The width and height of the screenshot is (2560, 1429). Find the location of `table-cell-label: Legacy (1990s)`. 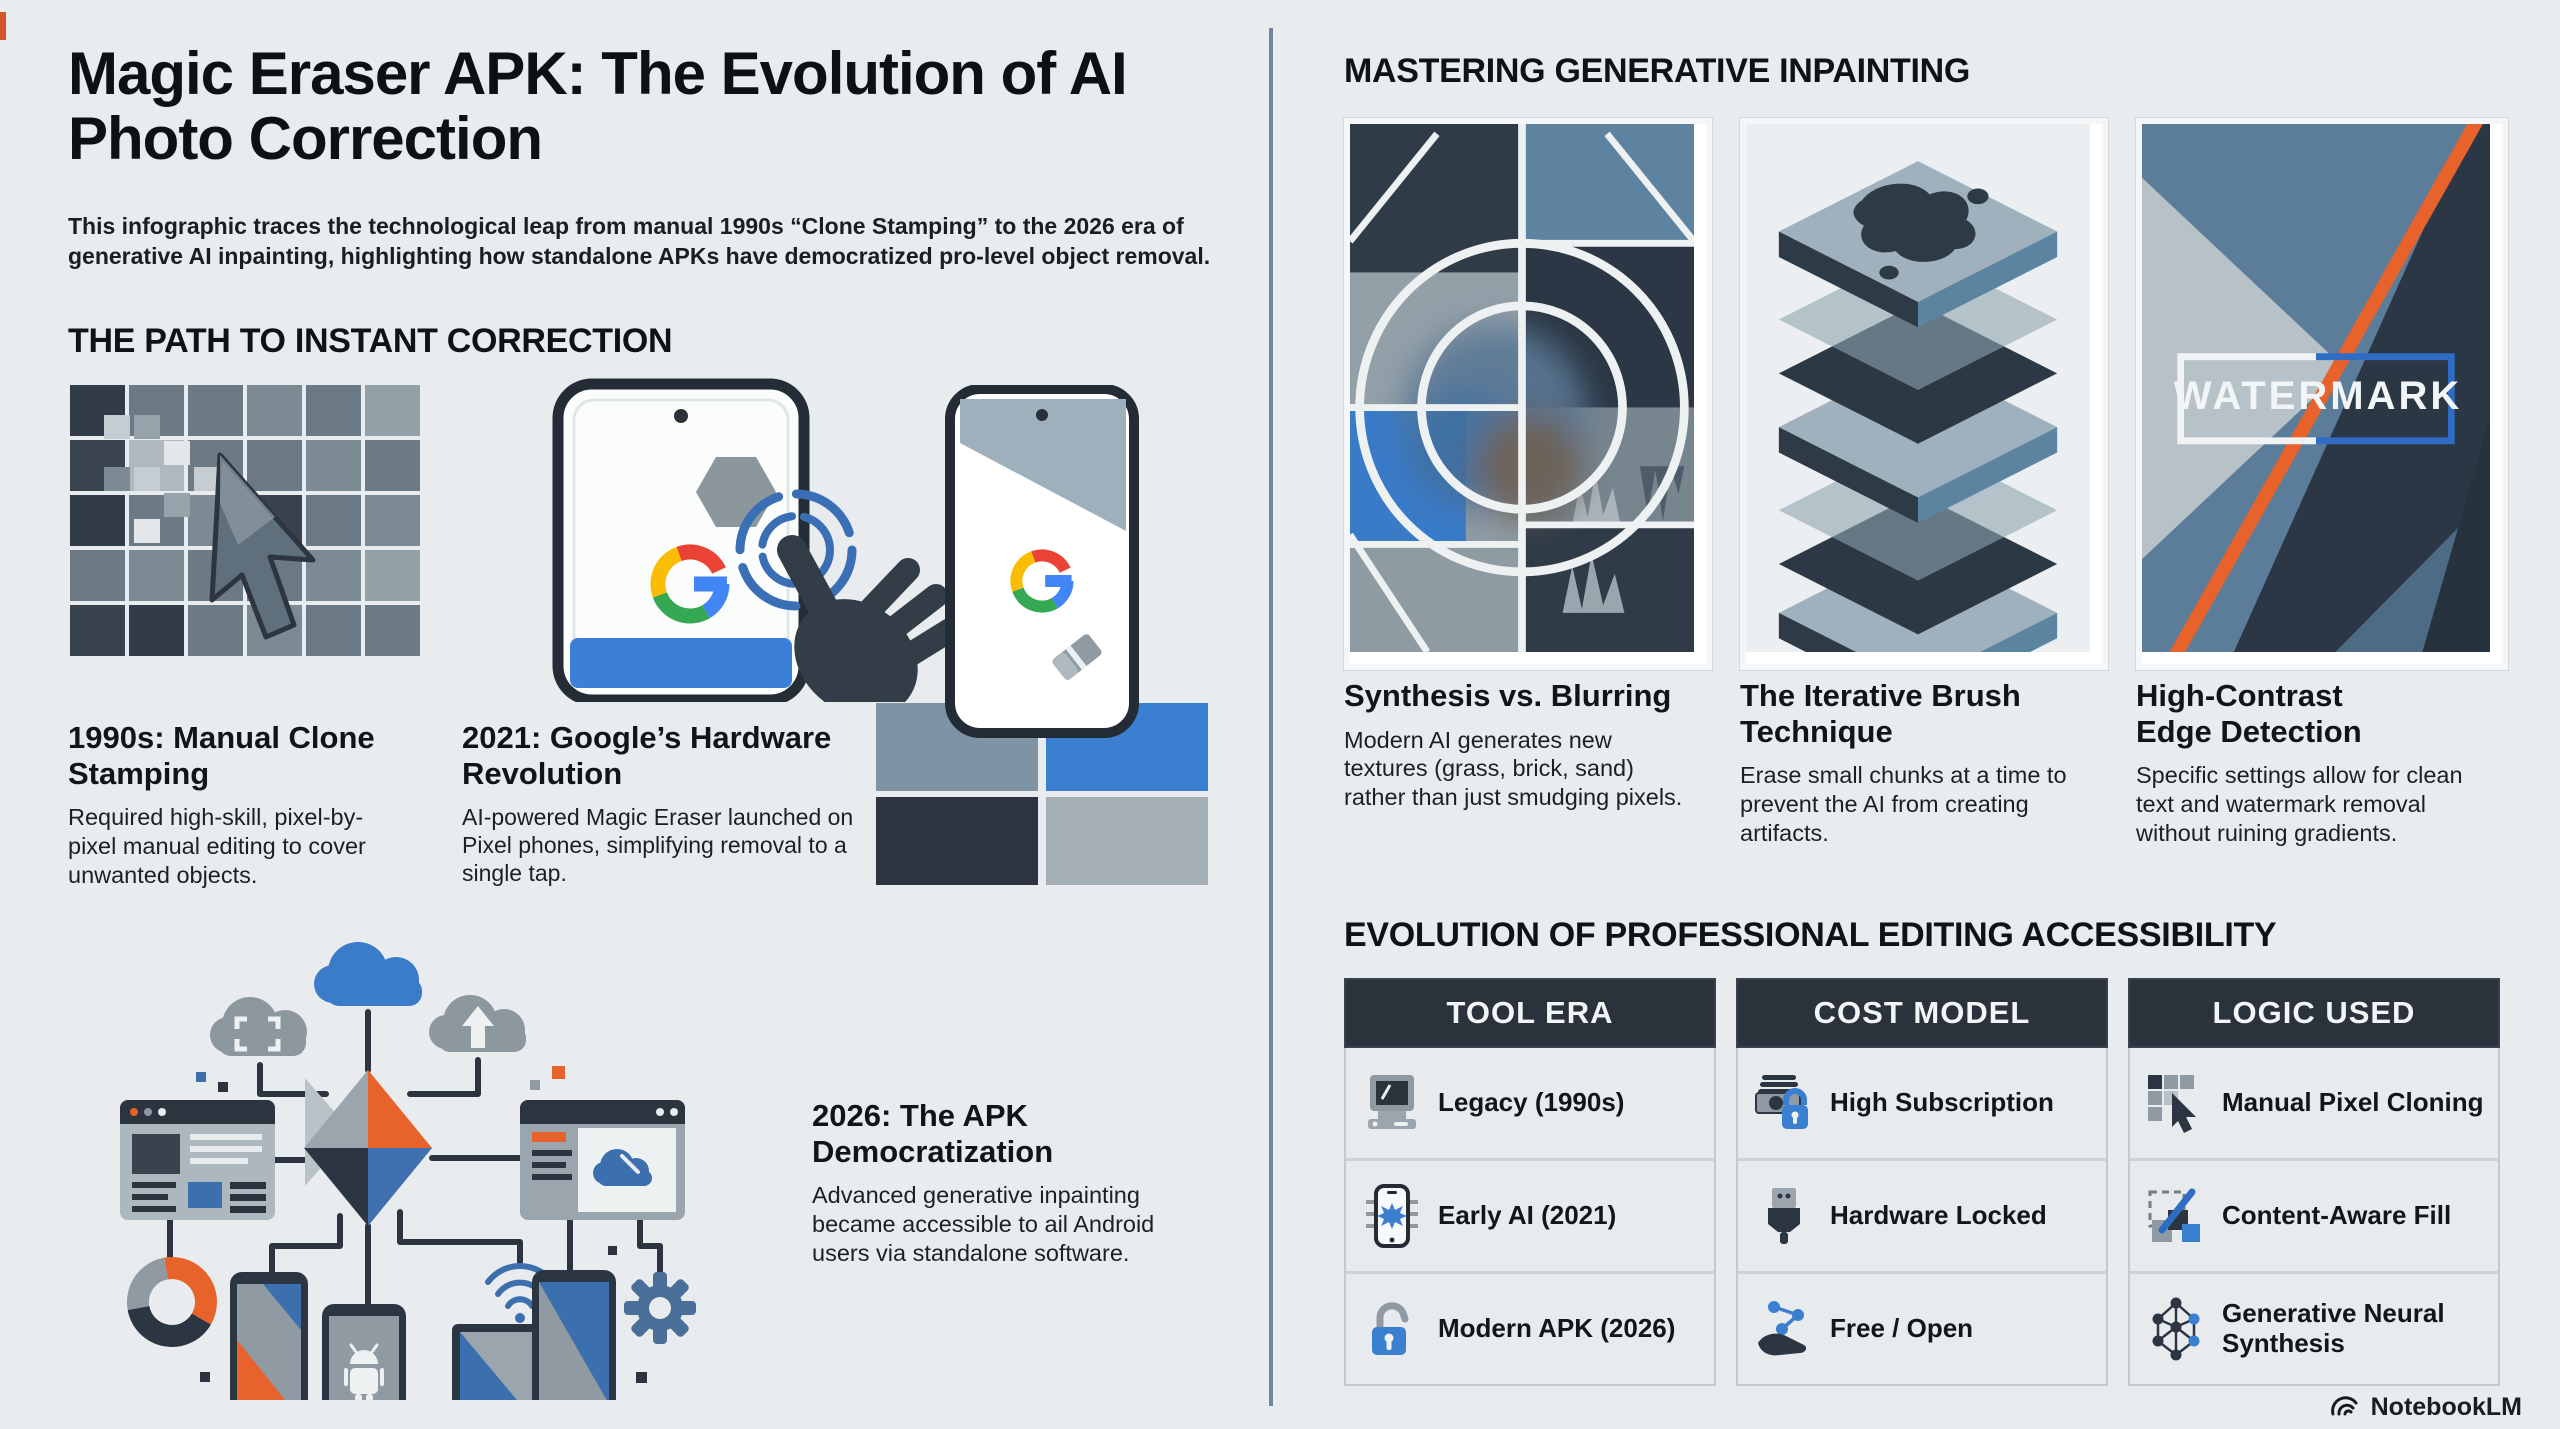

table-cell-label: Legacy (1990s) is located at coordinates (1531, 1102).